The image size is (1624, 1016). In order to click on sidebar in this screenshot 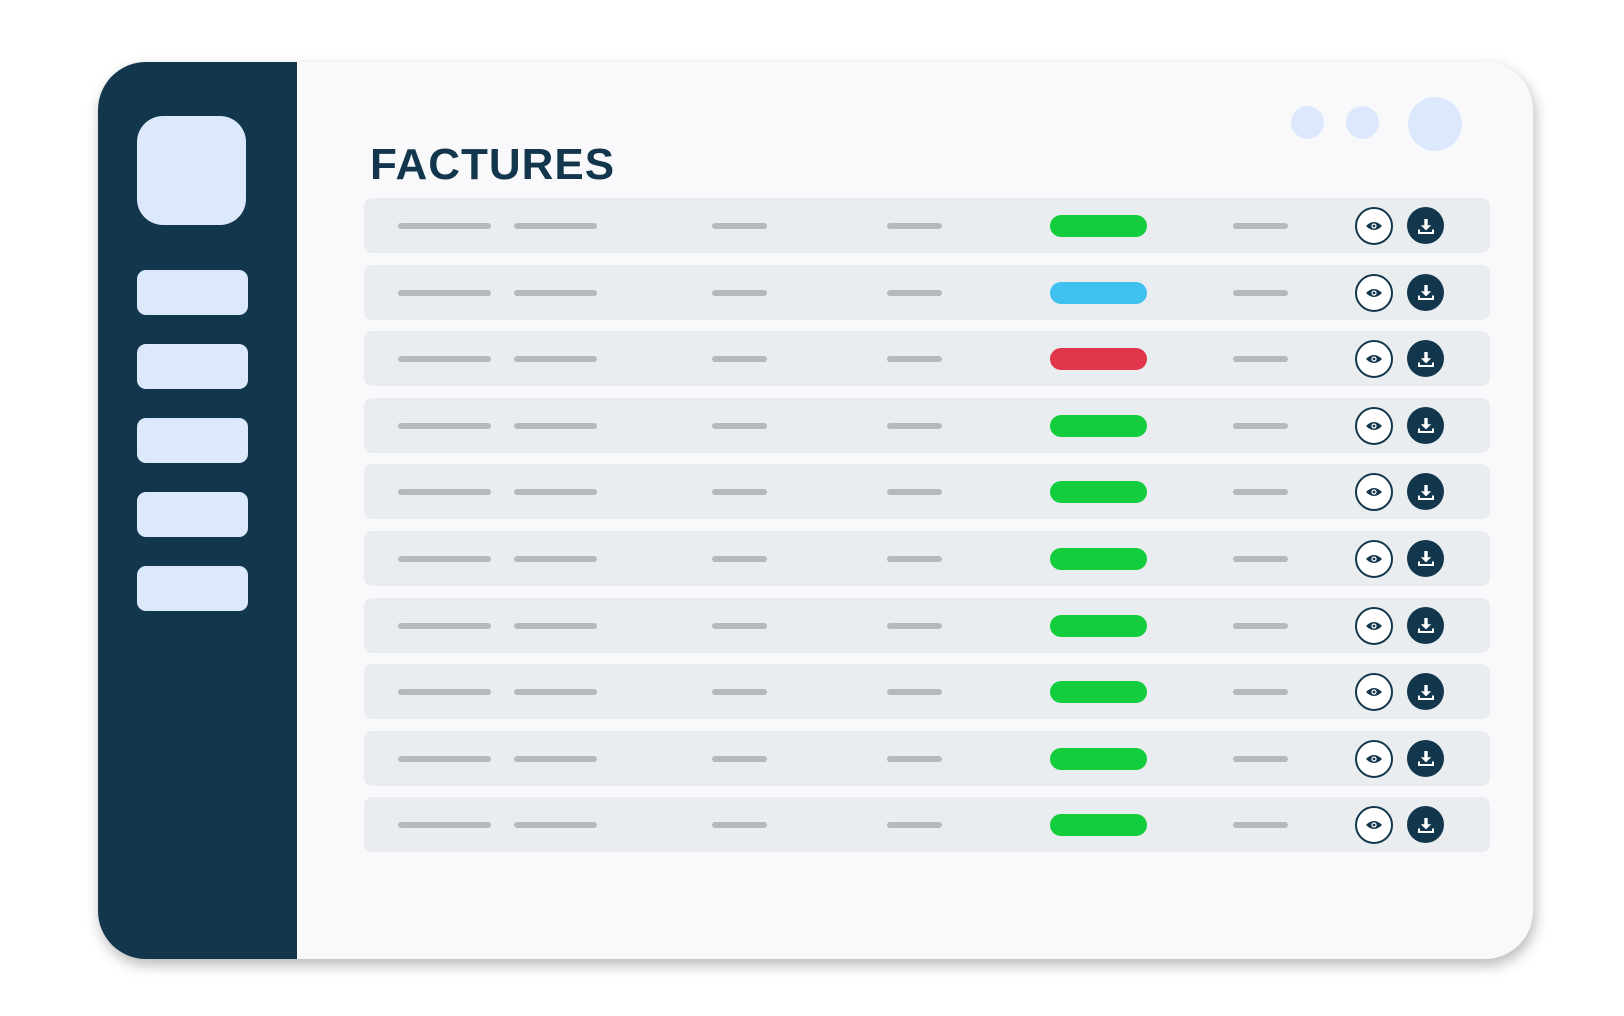, I will do `click(197, 510)`.